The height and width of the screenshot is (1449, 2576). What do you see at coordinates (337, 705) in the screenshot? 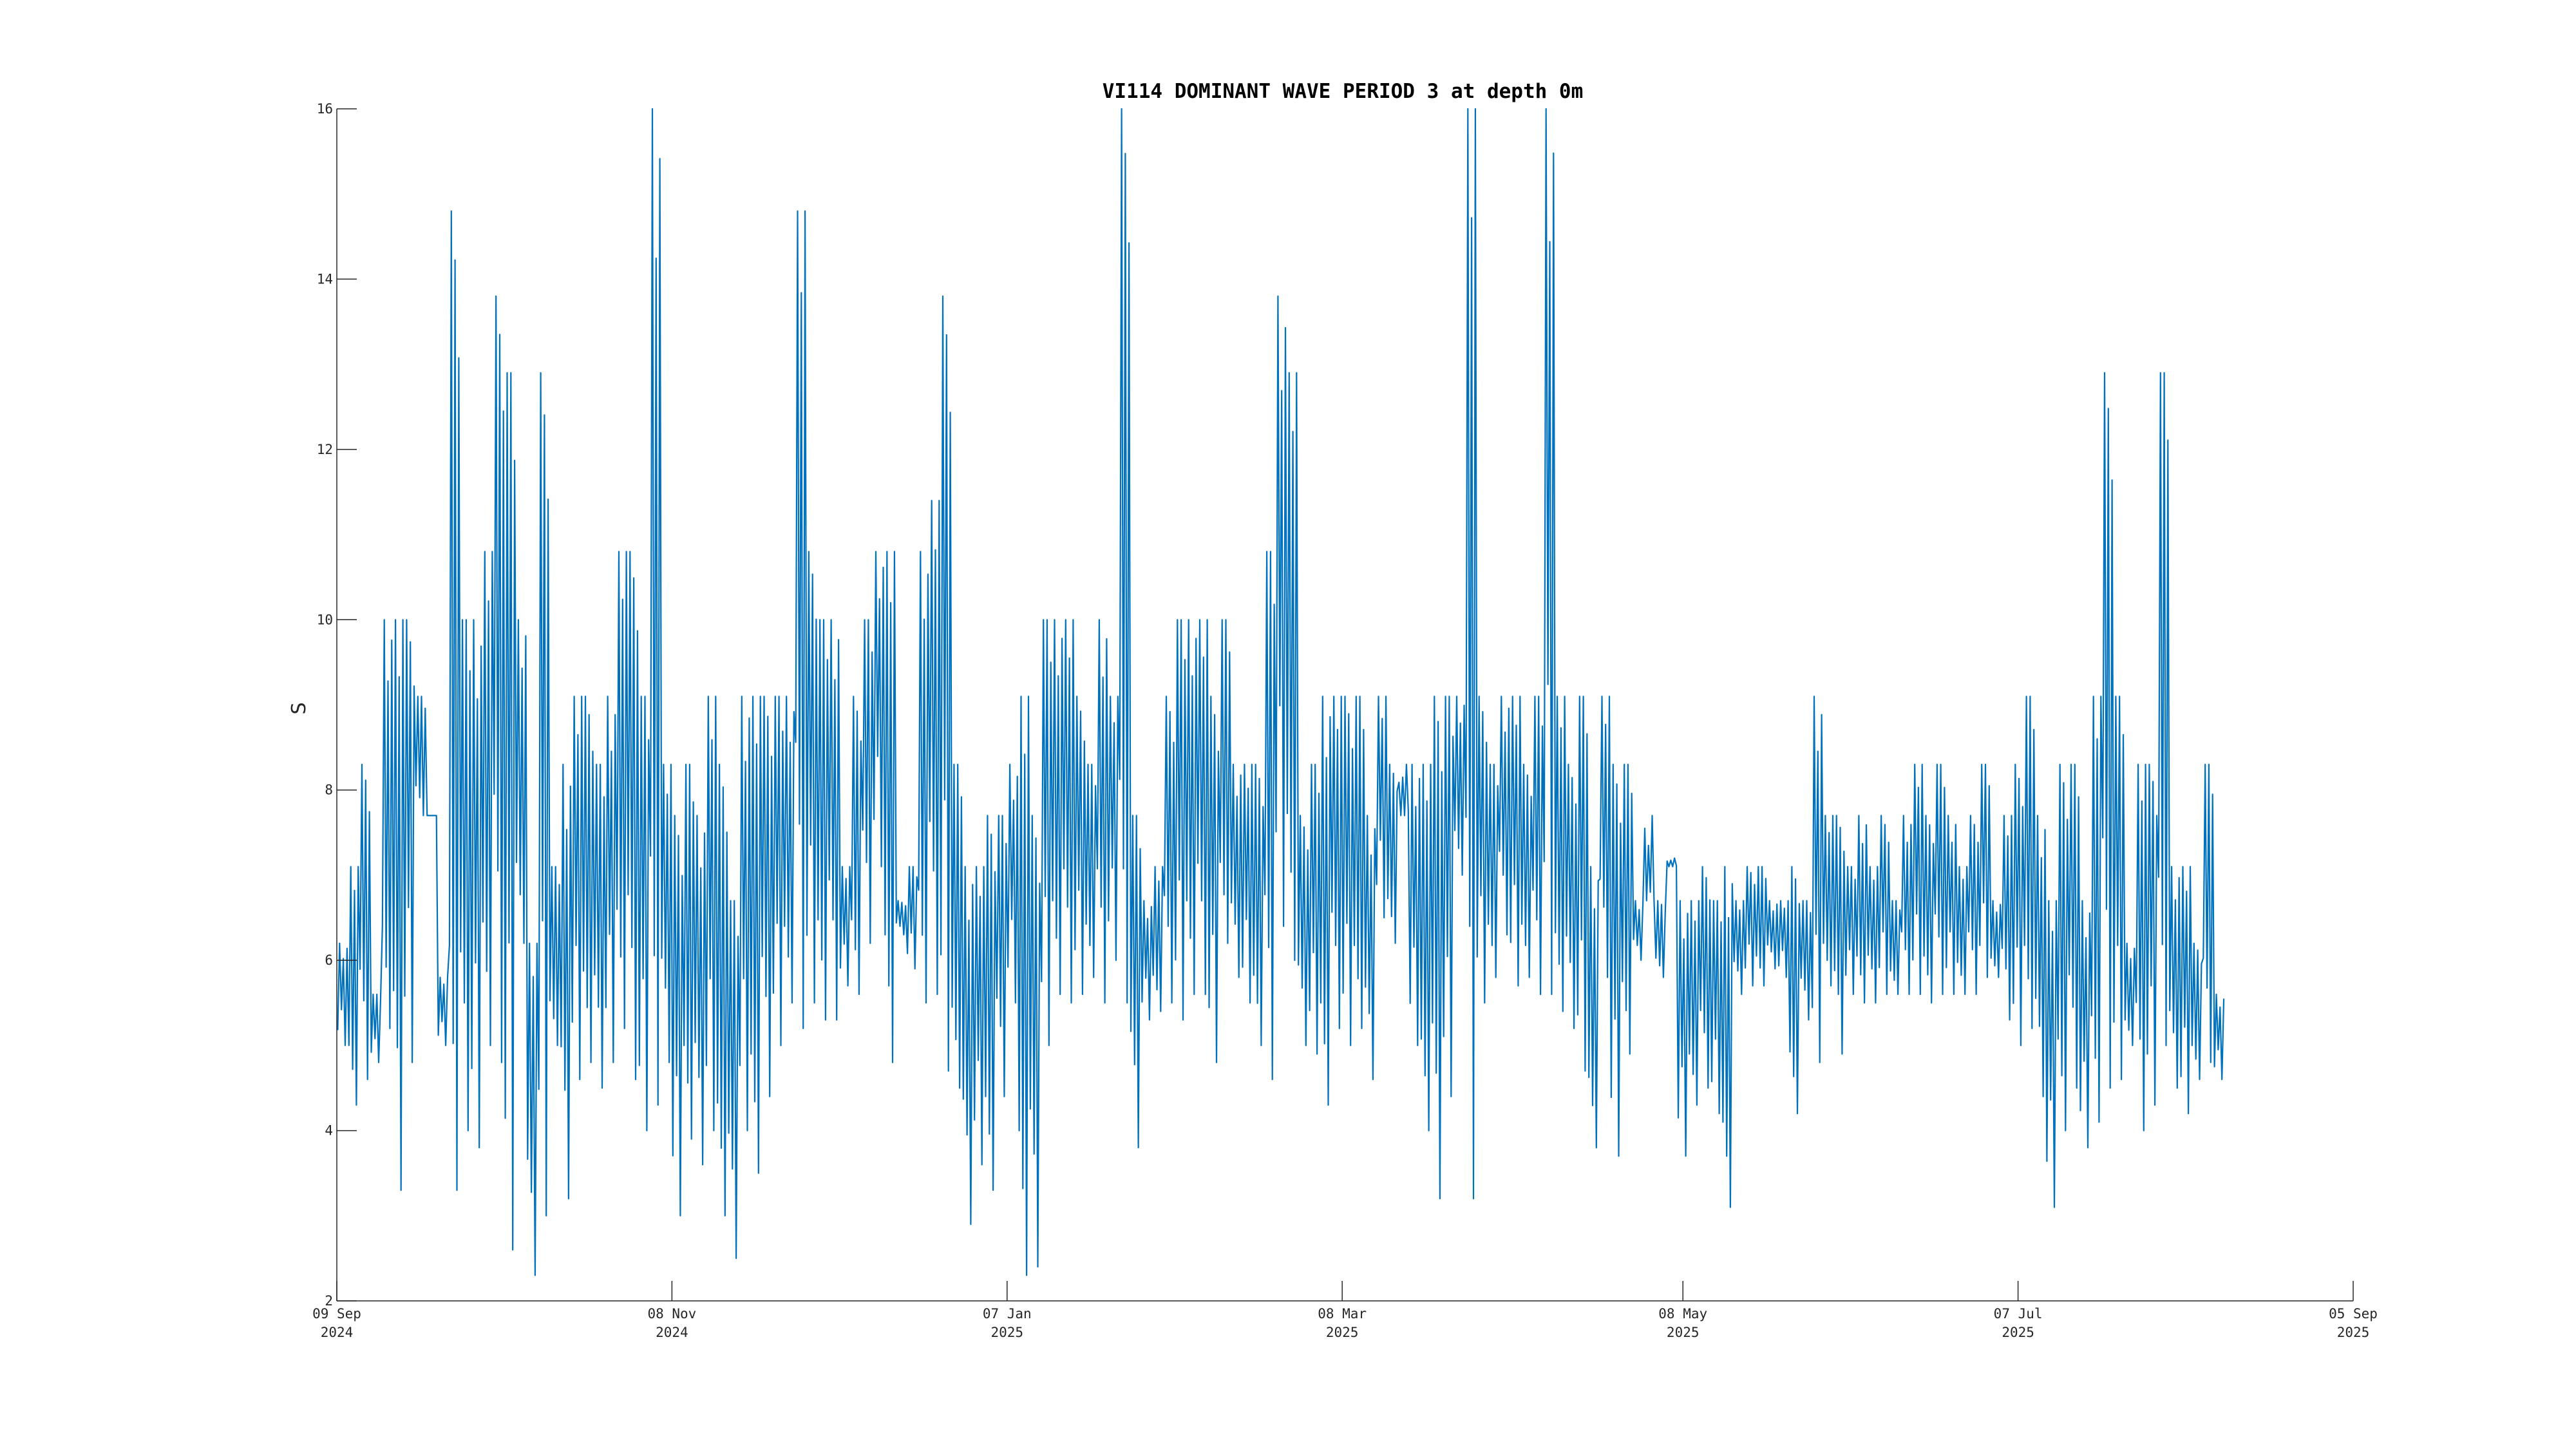
I see `y-axis: 2 4 6 8 10 12 14 16` at bounding box center [337, 705].